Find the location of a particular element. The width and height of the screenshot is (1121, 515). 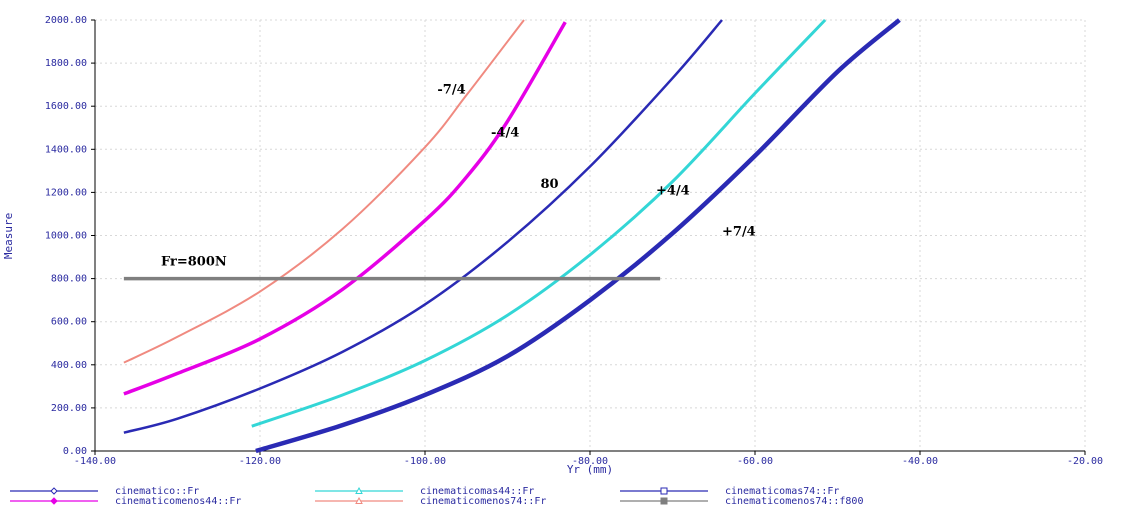

x-tick-label: -60.00 is located at coordinates (755, 461).